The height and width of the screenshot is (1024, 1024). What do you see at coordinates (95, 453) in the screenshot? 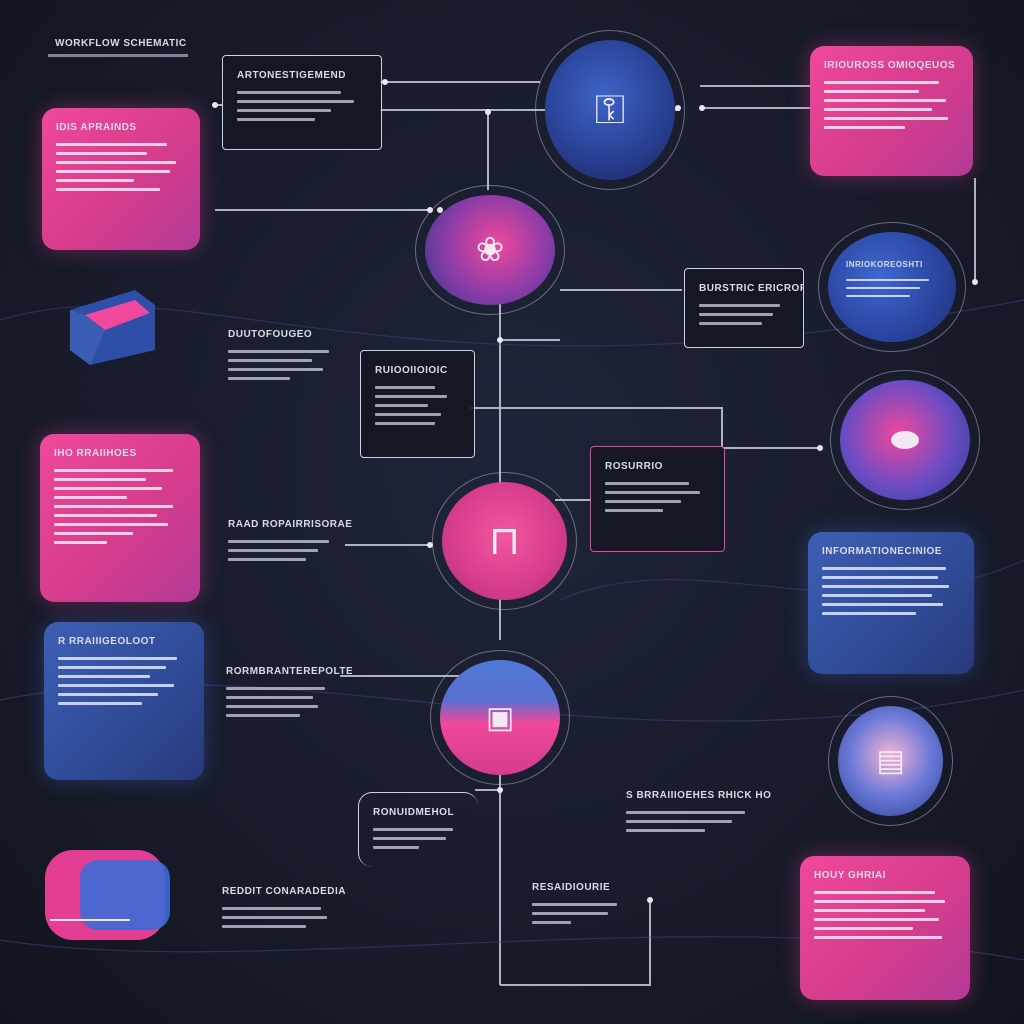
I see `card-heading: IHO RRAIIHOES` at bounding box center [95, 453].